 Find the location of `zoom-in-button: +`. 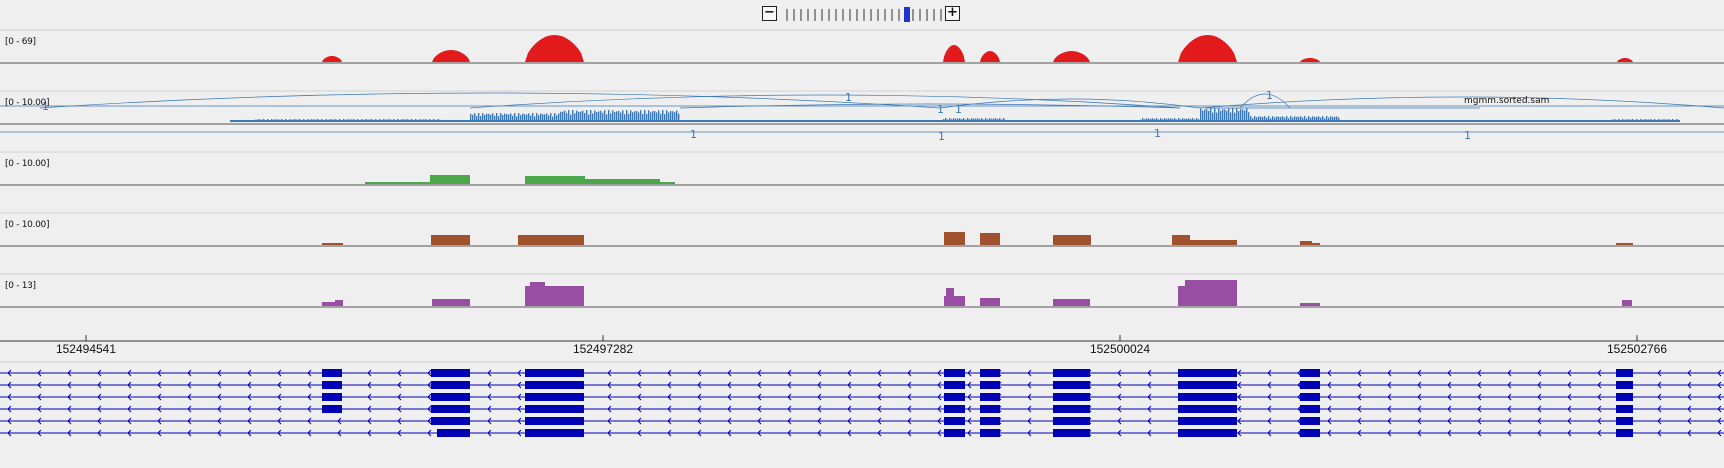

zoom-in-button: + is located at coordinates (952, 13).